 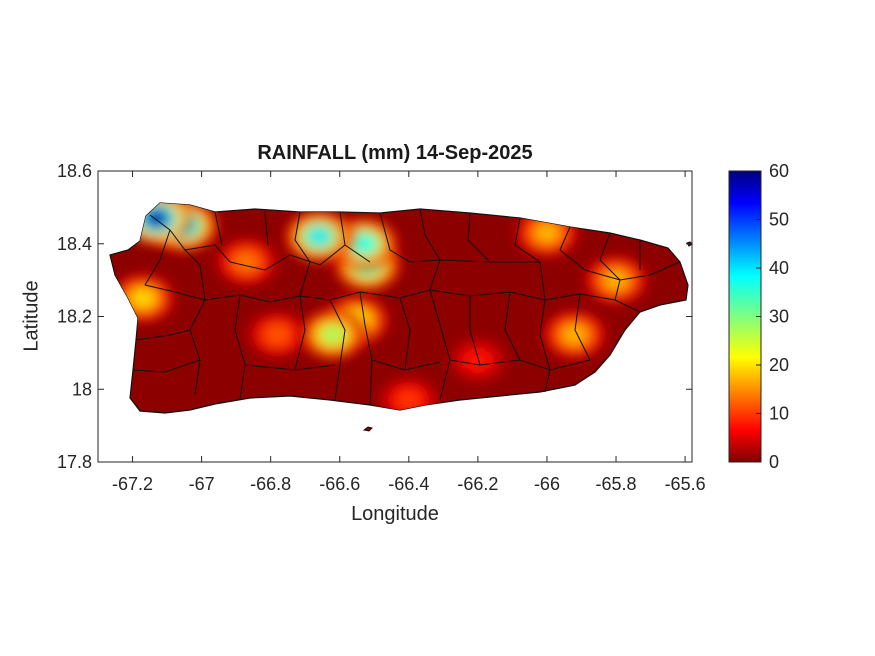 What do you see at coordinates (395, 153) in the screenshot?
I see `chart-title: RAINFALL (mm) 14-Sep-2025` at bounding box center [395, 153].